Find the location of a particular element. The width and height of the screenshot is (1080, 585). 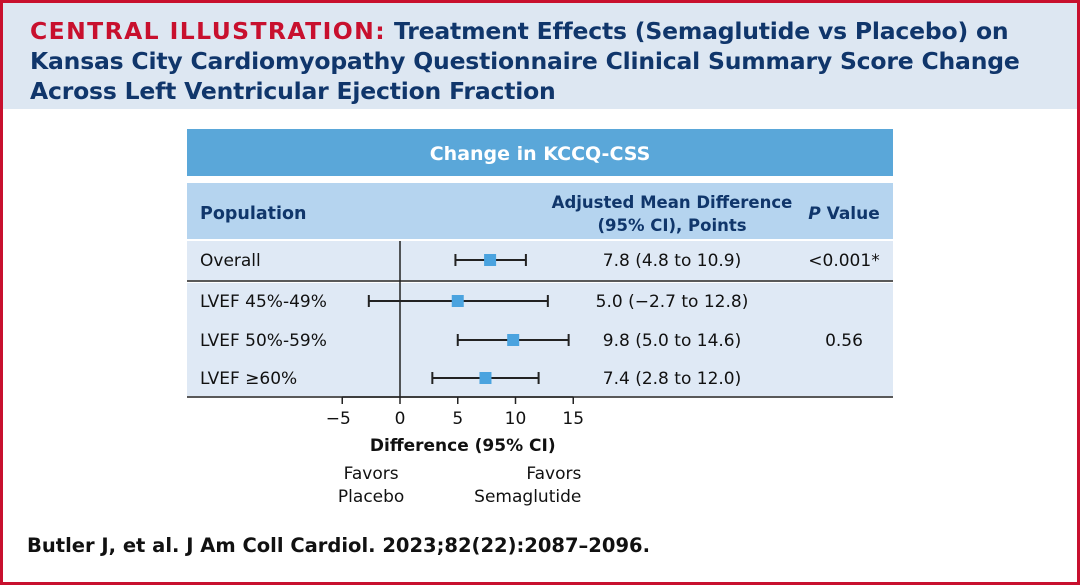

point-estimate-overall is located at coordinates (490, 260).